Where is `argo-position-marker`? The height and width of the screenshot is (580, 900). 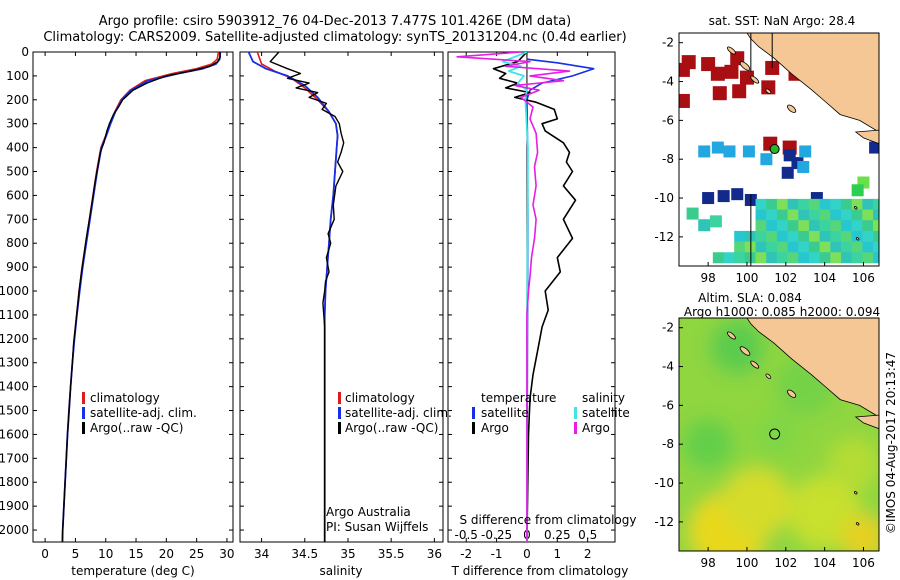 argo-position-marker is located at coordinates (775, 434).